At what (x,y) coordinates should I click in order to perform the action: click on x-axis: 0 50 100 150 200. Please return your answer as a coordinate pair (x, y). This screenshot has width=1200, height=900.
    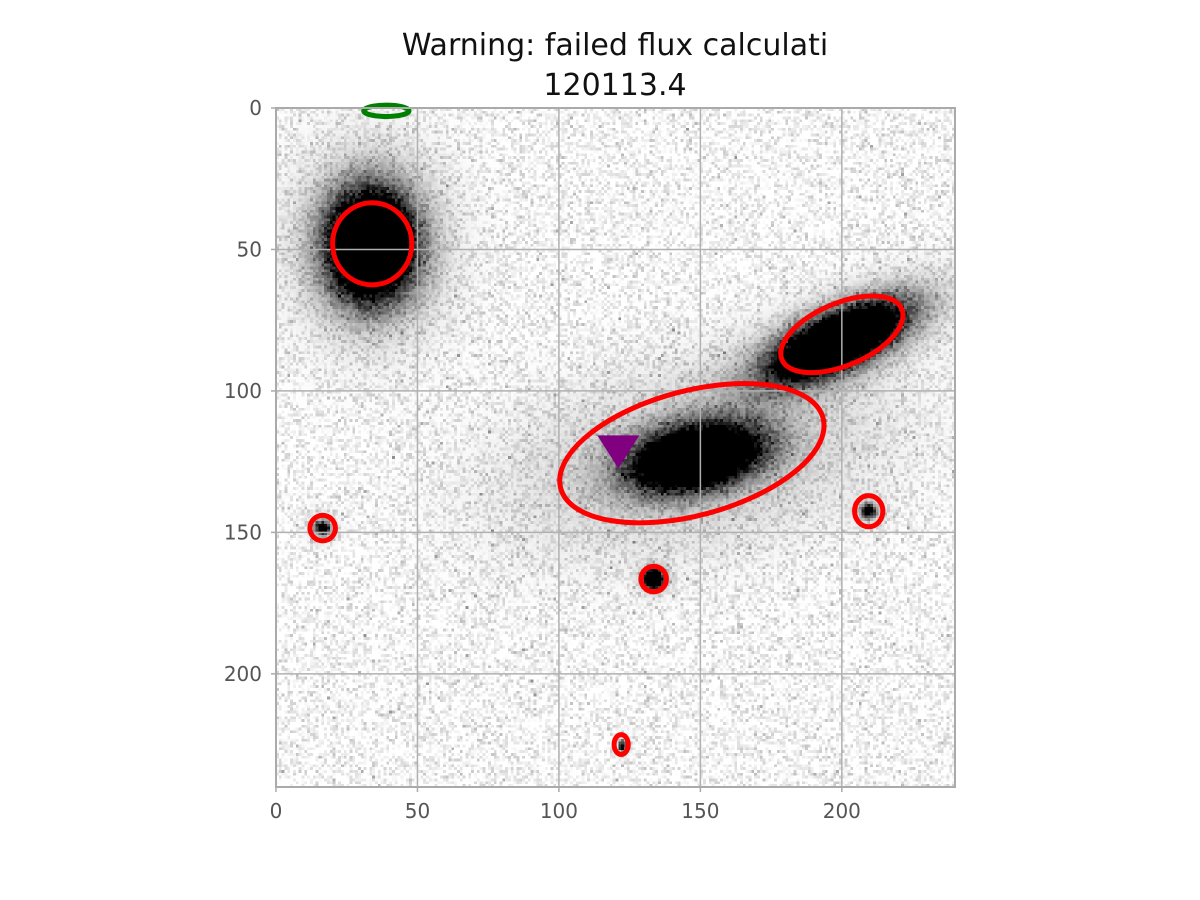
    Looking at the image, I should click on (565, 805).